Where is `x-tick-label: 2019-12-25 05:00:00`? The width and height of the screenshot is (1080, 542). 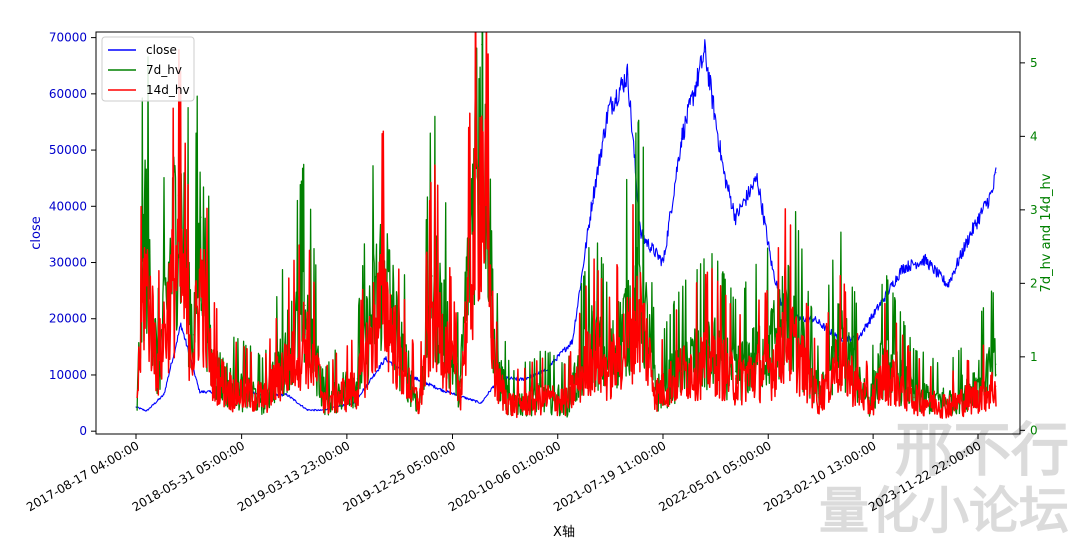
x-tick-label: 2019-12-25 05:00:00 is located at coordinates (399, 476).